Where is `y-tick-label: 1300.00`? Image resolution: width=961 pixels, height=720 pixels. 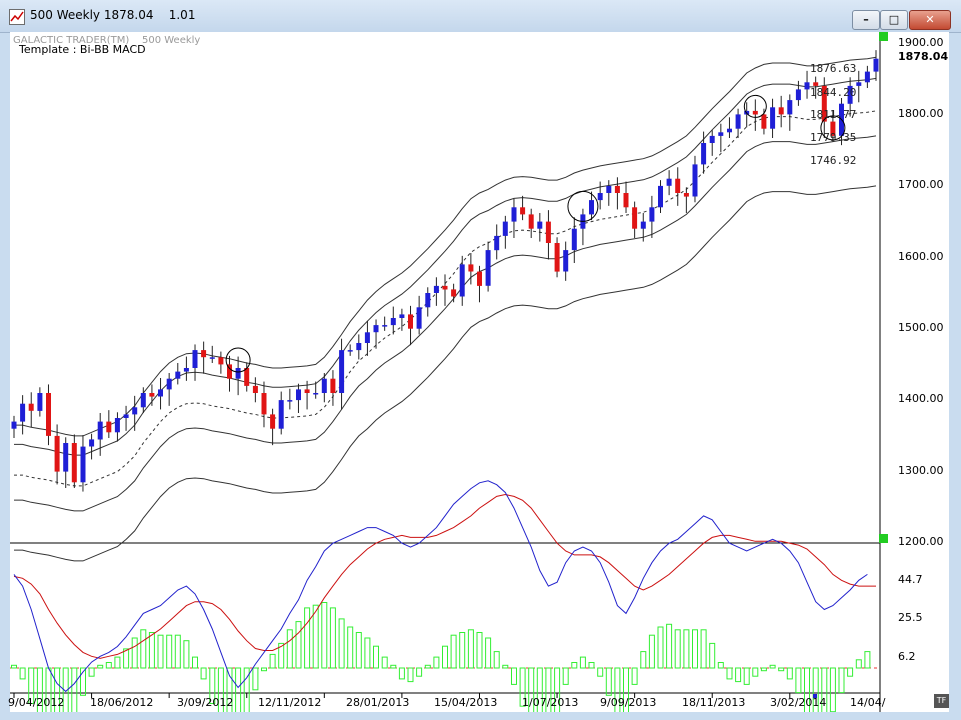 y-tick-label: 1300.00 is located at coordinates (921, 470).